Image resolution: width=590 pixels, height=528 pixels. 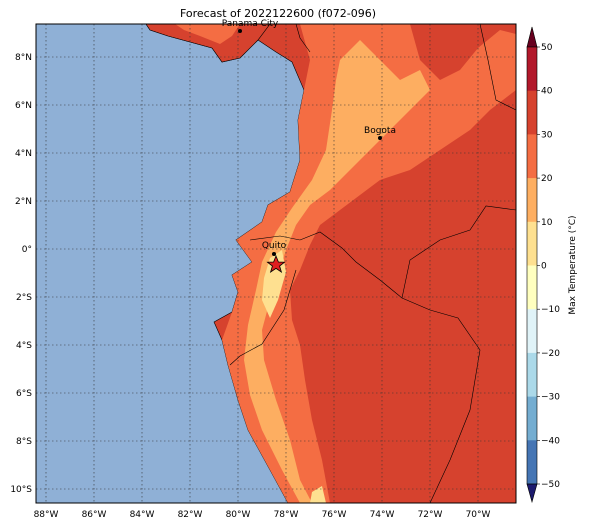 What do you see at coordinates (240, 31) in the screenshot?
I see `city-marker-panama` at bounding box center [240, 31].